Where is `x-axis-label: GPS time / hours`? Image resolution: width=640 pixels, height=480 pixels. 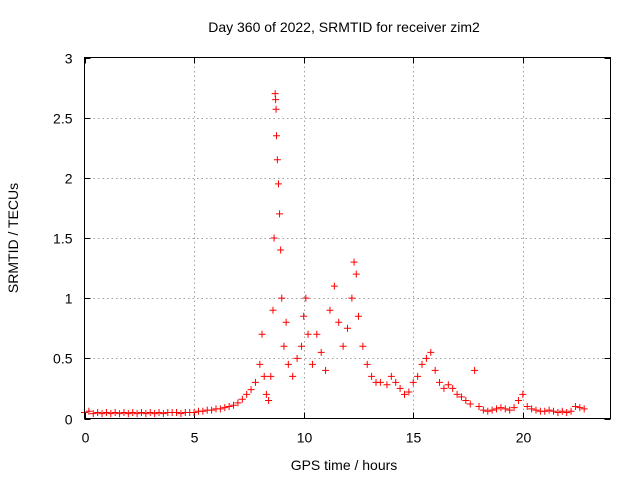
x-axis-label: GPS time / hours is located at coordinates (344, 465).